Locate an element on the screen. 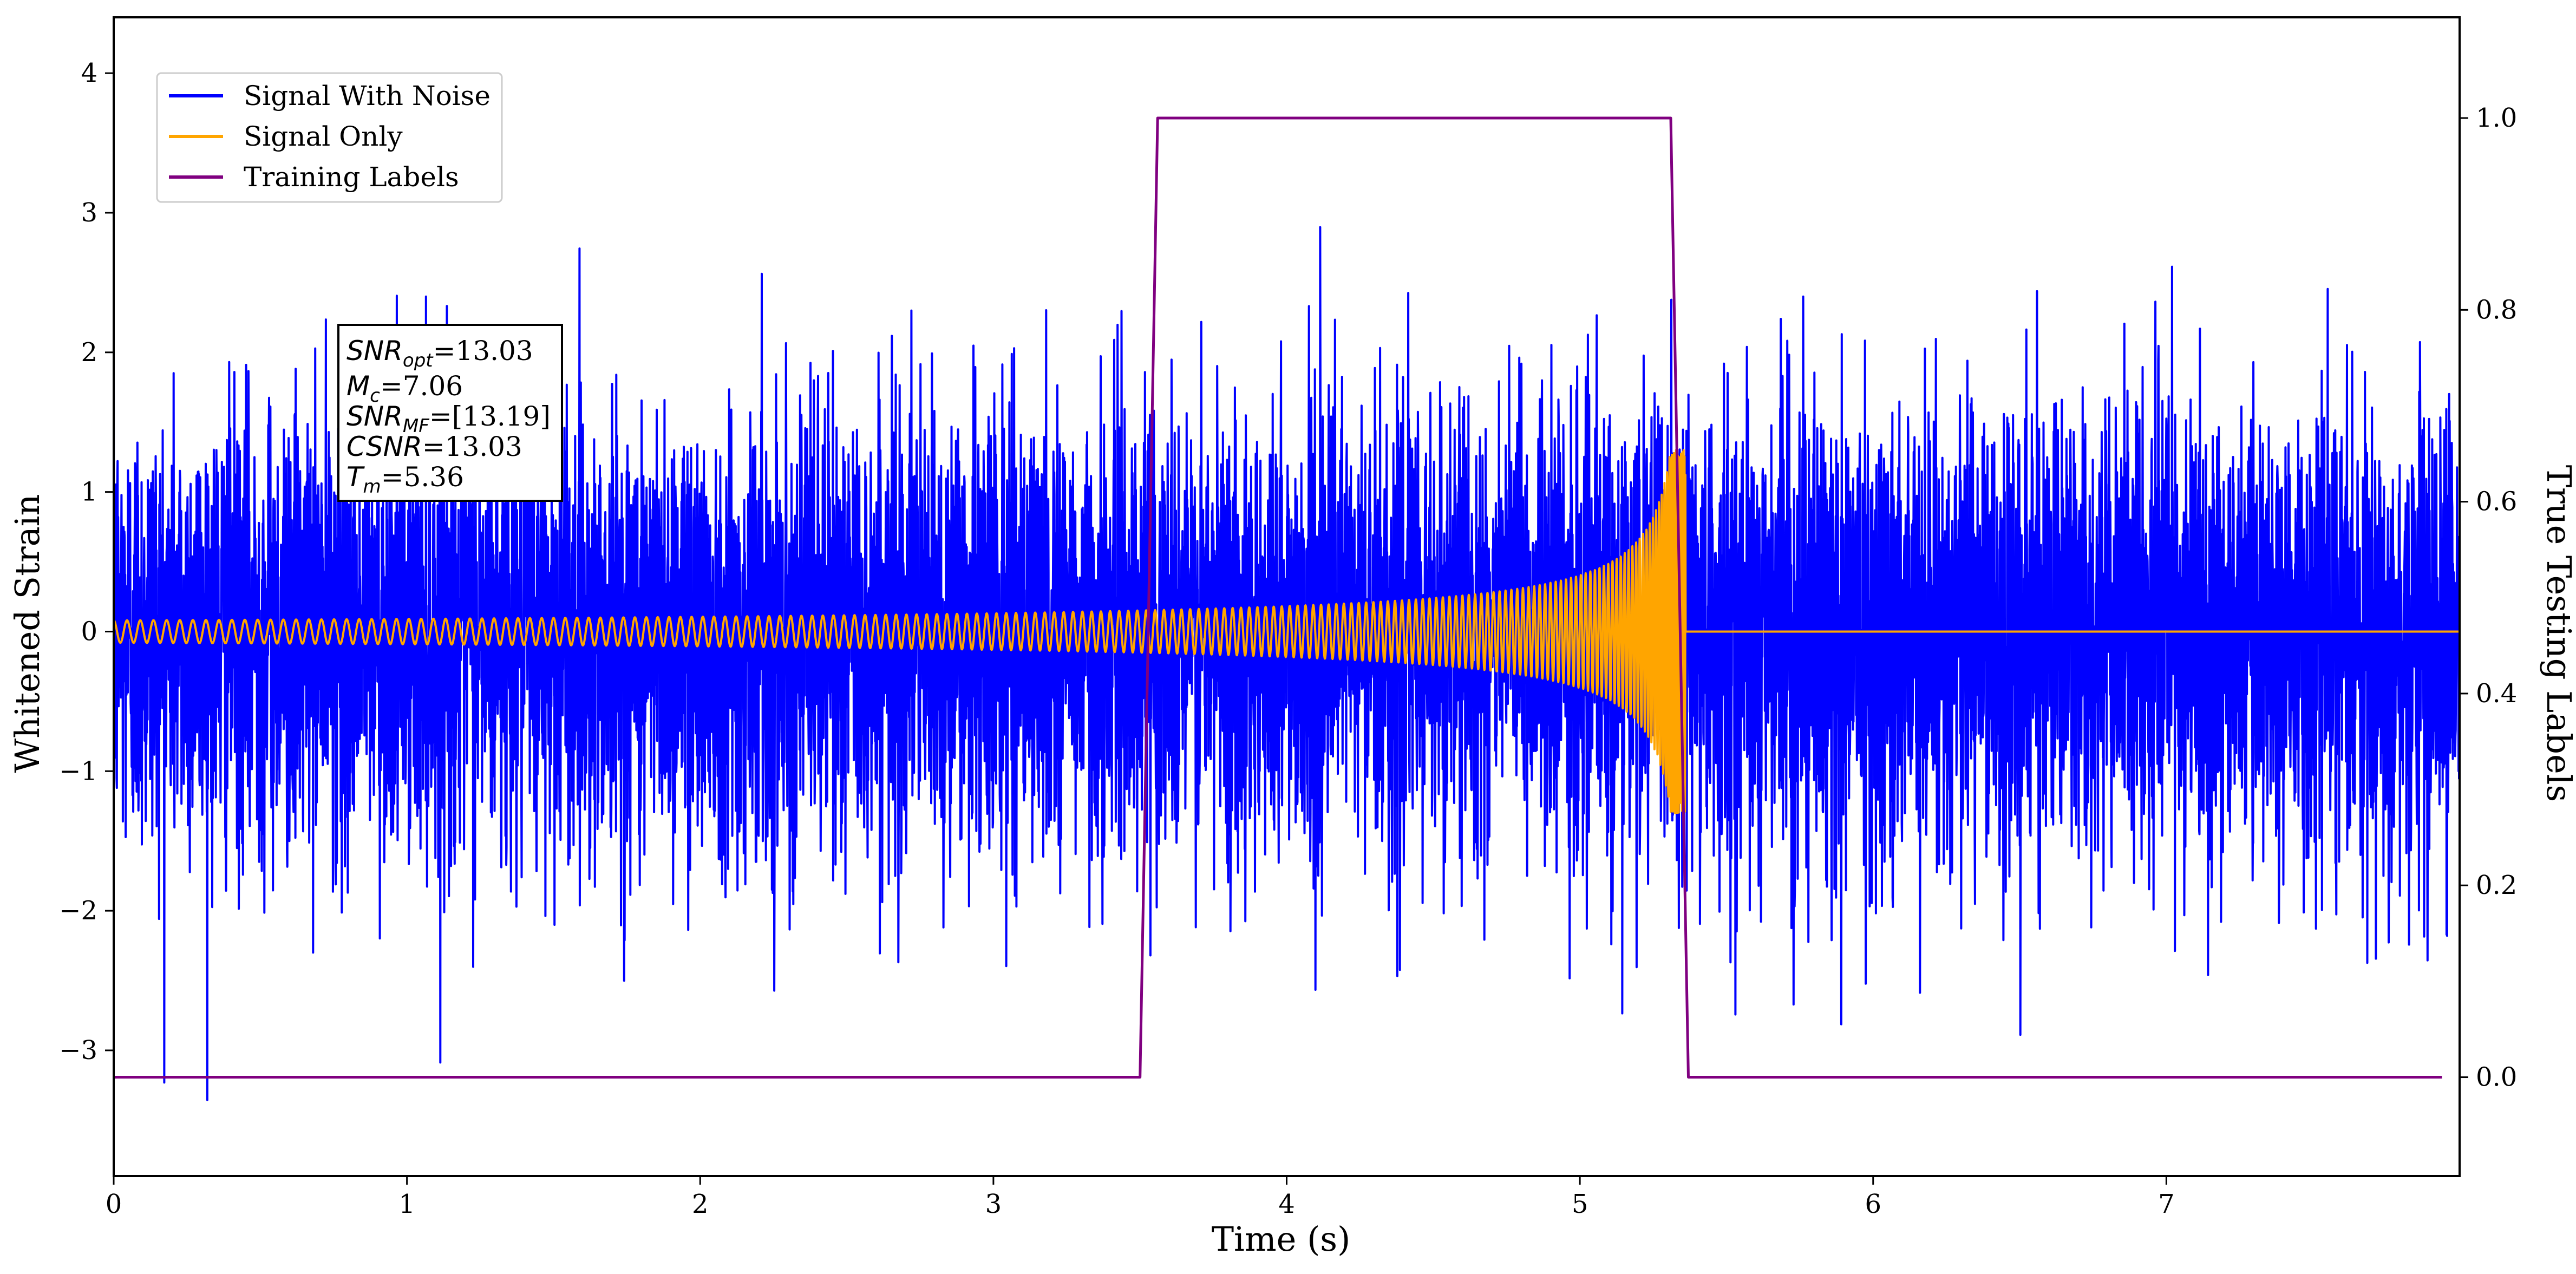 The width and height of the screenshot is (2576, 1274). x-tick-label: 4 is located at coordinates (1287, 1204).